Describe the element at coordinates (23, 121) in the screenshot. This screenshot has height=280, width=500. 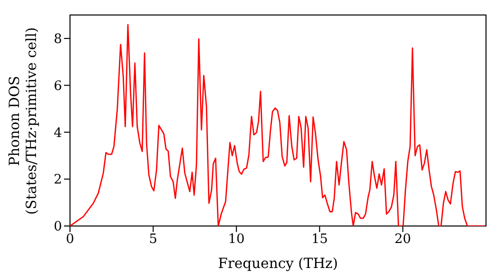
I see `y-axis-title: Phonon DOS (States/THz·primitive cell)` at that location.